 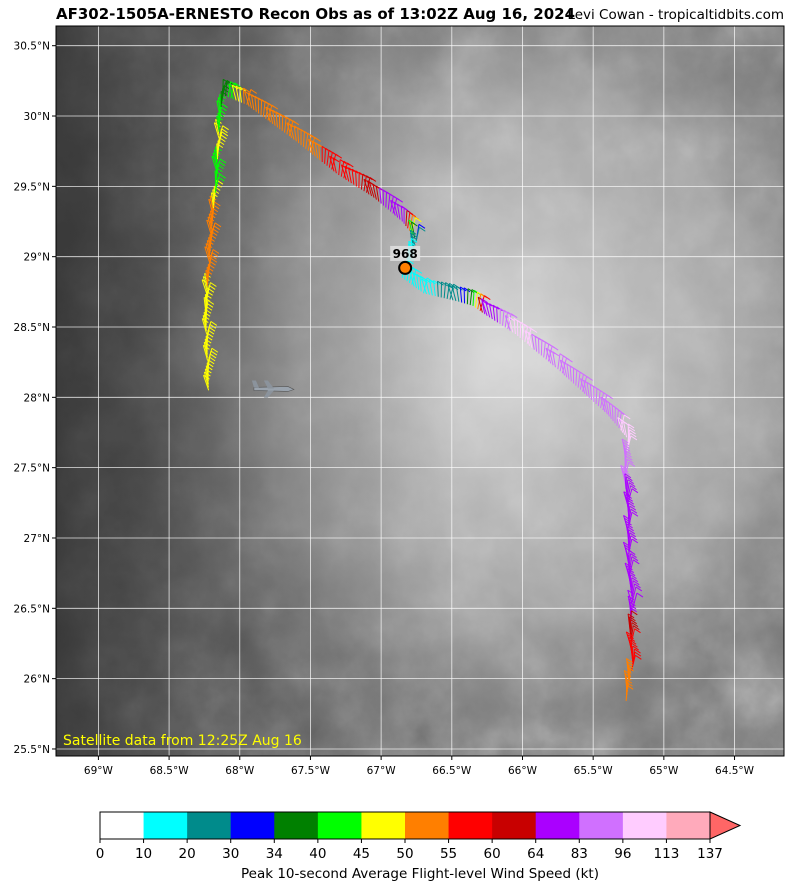 What do you see at coordinates (170, 771) in the screenshot?
I see `lon-tick-label: 68.5°W` at bounding box center [170, 771].